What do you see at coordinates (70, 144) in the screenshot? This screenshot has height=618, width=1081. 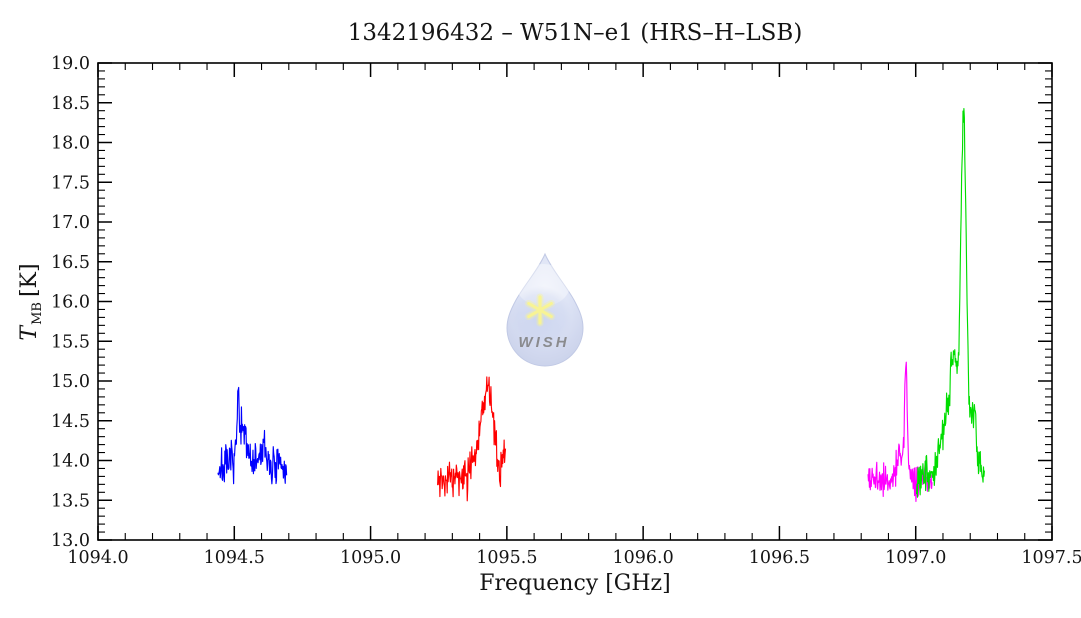 I see `y-tick-label: 18.0` at bounding box center [70, 144].